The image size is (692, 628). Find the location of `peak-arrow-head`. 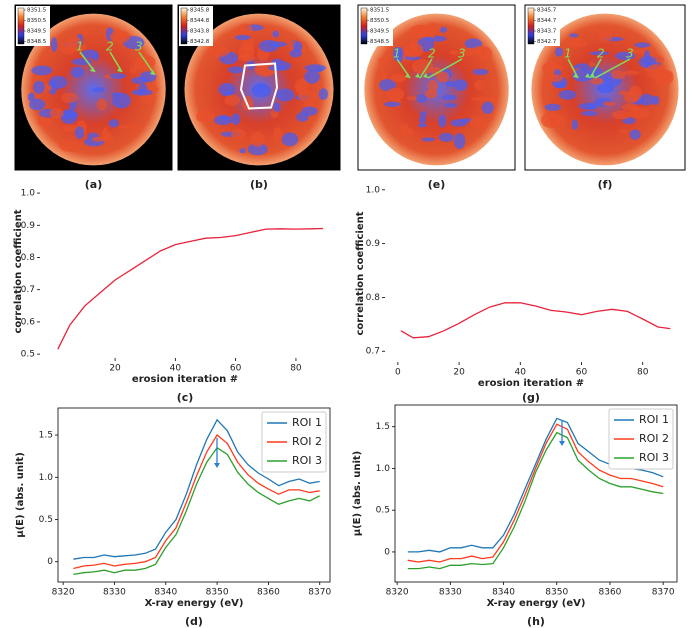

peak-arrow-head is located at coordinates (217, 465).